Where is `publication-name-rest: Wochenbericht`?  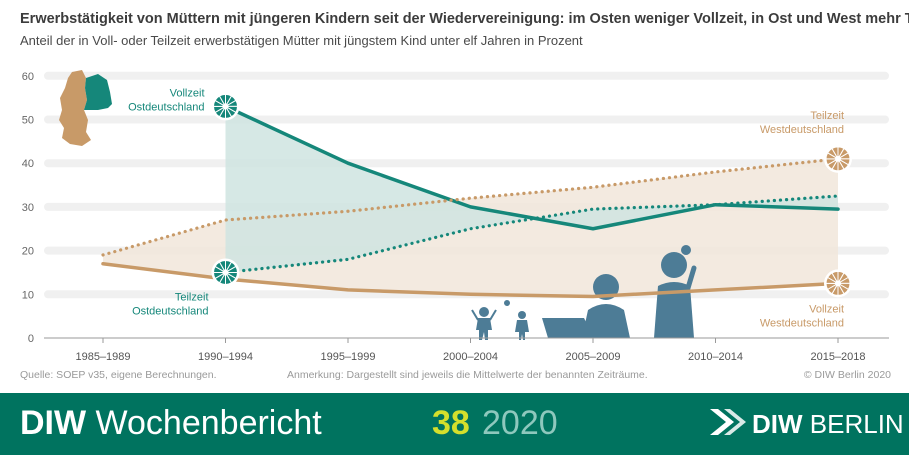
publication-name-rest: Wochenbericht is located at coordinates (208, 423).